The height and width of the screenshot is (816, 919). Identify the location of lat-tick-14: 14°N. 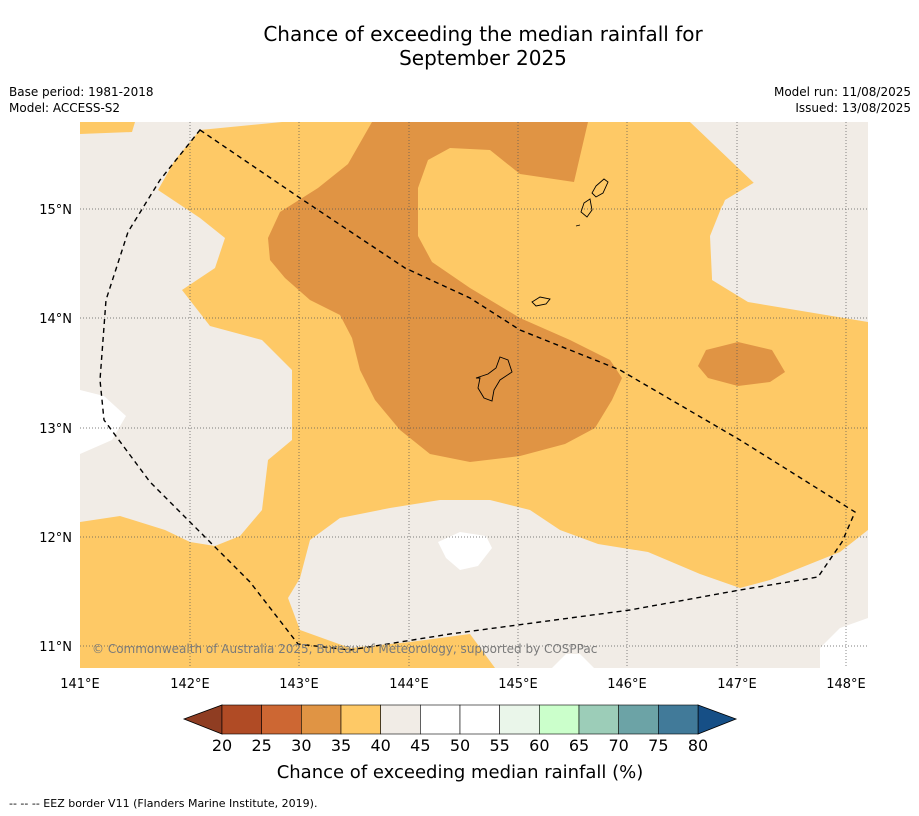
(55, 319).